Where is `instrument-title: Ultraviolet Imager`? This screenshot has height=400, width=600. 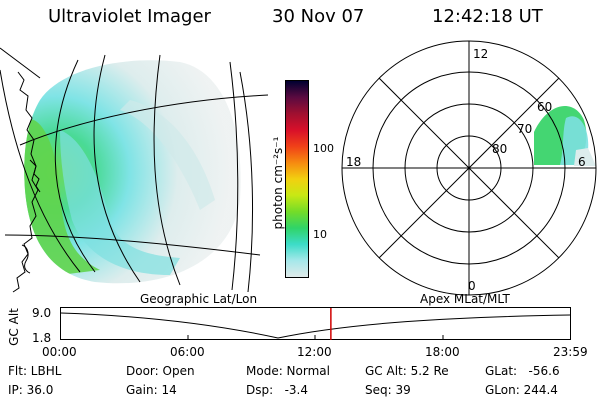 instrument-title: Ultraviolet Imager is located at coordinates (129, 16).